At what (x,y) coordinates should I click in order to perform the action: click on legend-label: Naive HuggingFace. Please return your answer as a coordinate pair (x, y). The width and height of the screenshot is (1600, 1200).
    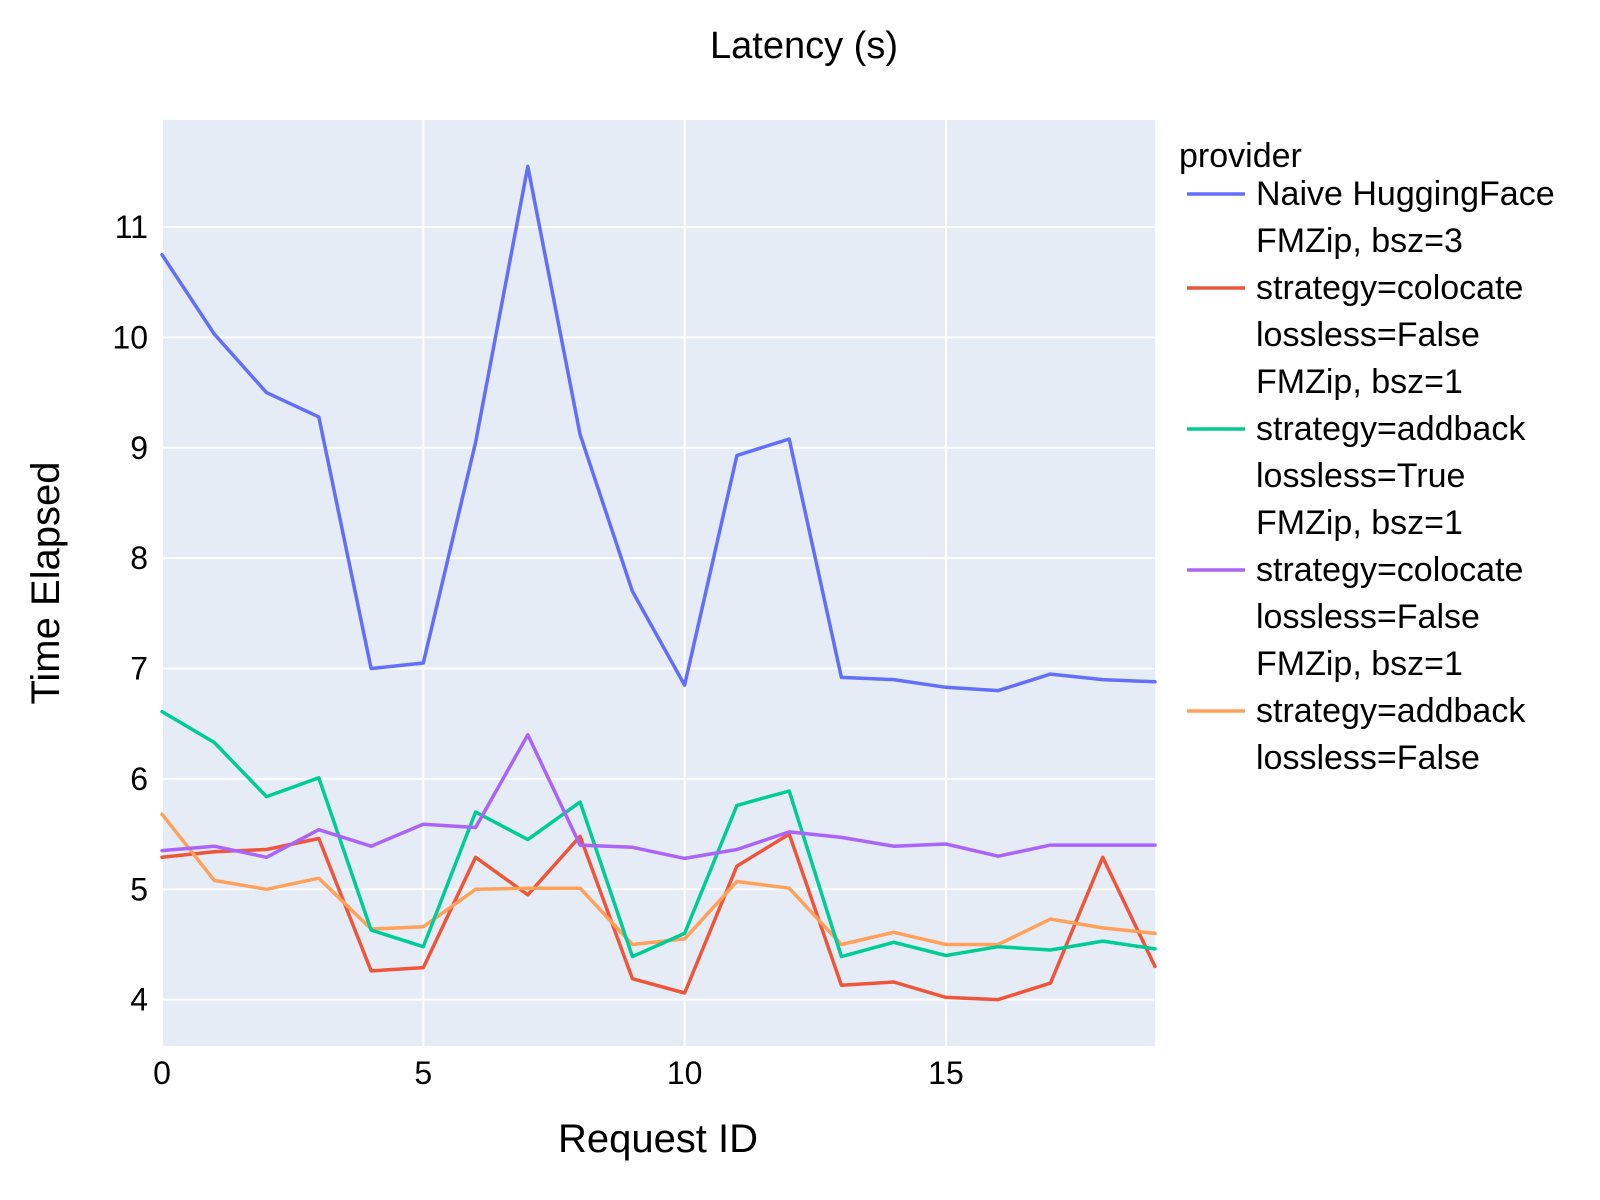
    Looking at the image, I should click on (1405, 194).